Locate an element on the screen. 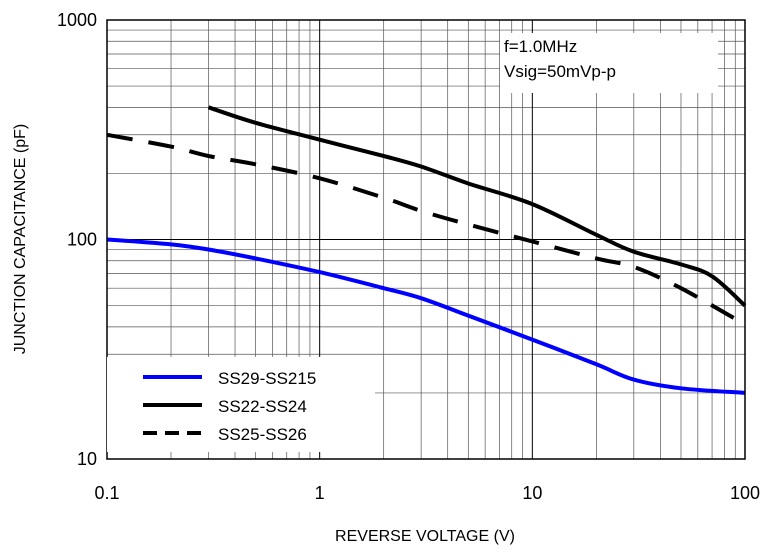  x-tick-label: 1 is located at coordinates (320, 493).